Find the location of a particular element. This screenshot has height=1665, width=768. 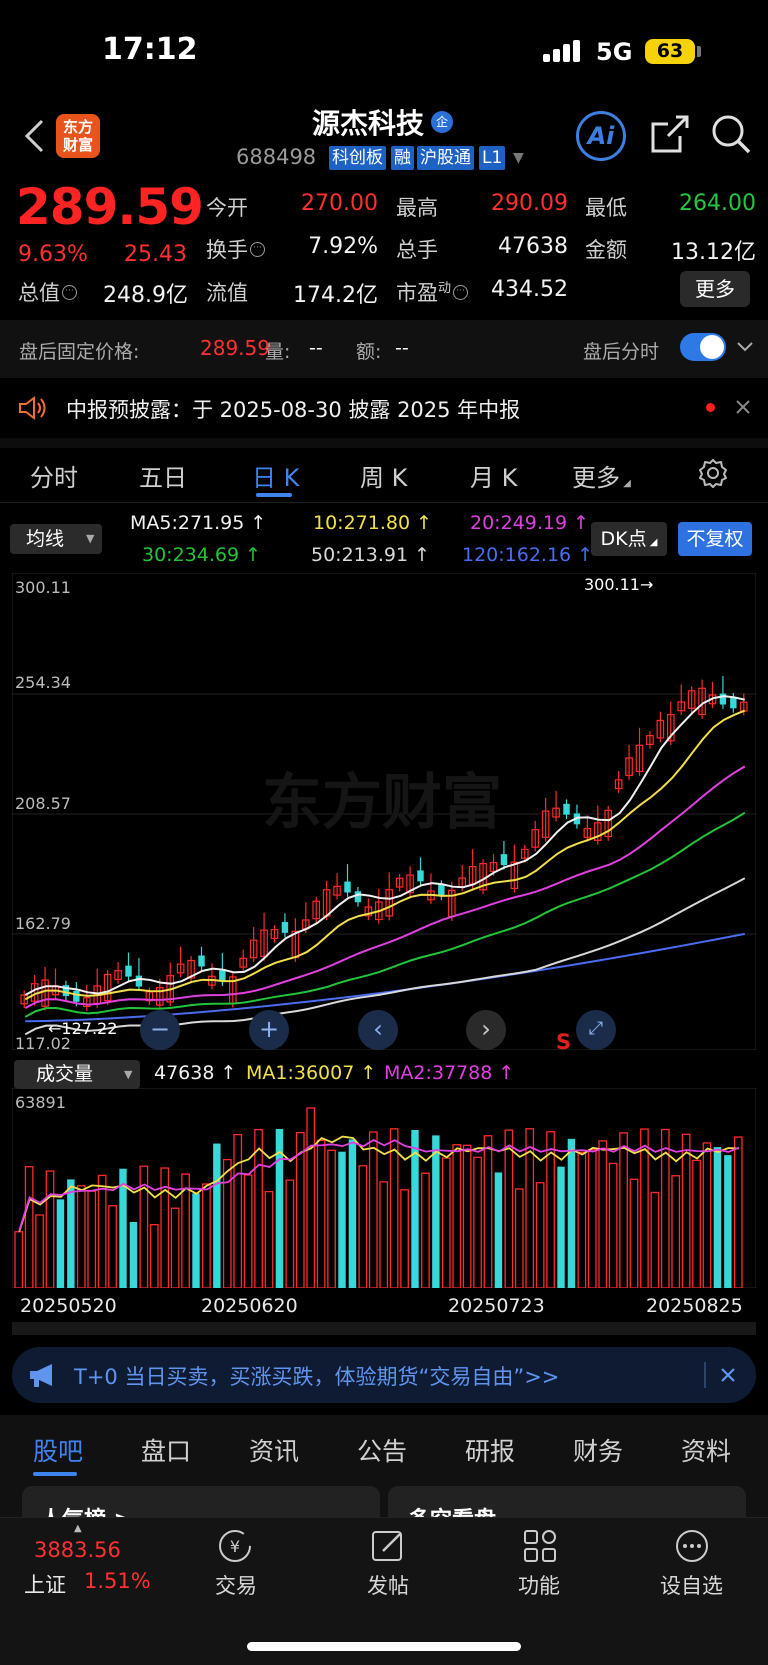

tab-finance: 财务 is located at coordinates (598, 1451).